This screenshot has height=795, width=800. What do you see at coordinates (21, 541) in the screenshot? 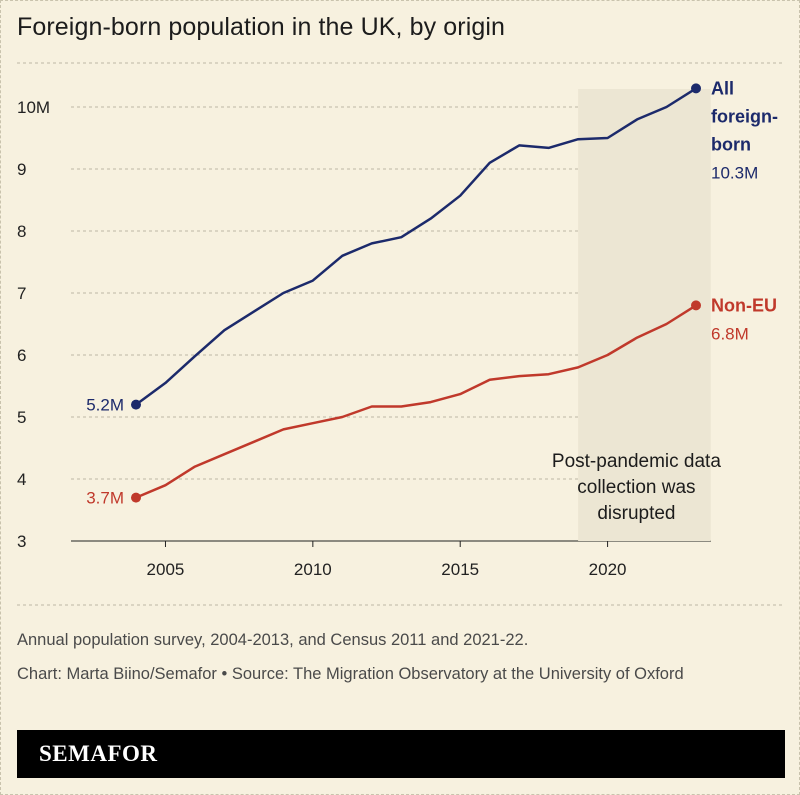
I see `y-tick-label: 3` at bounding box center [21, 541].